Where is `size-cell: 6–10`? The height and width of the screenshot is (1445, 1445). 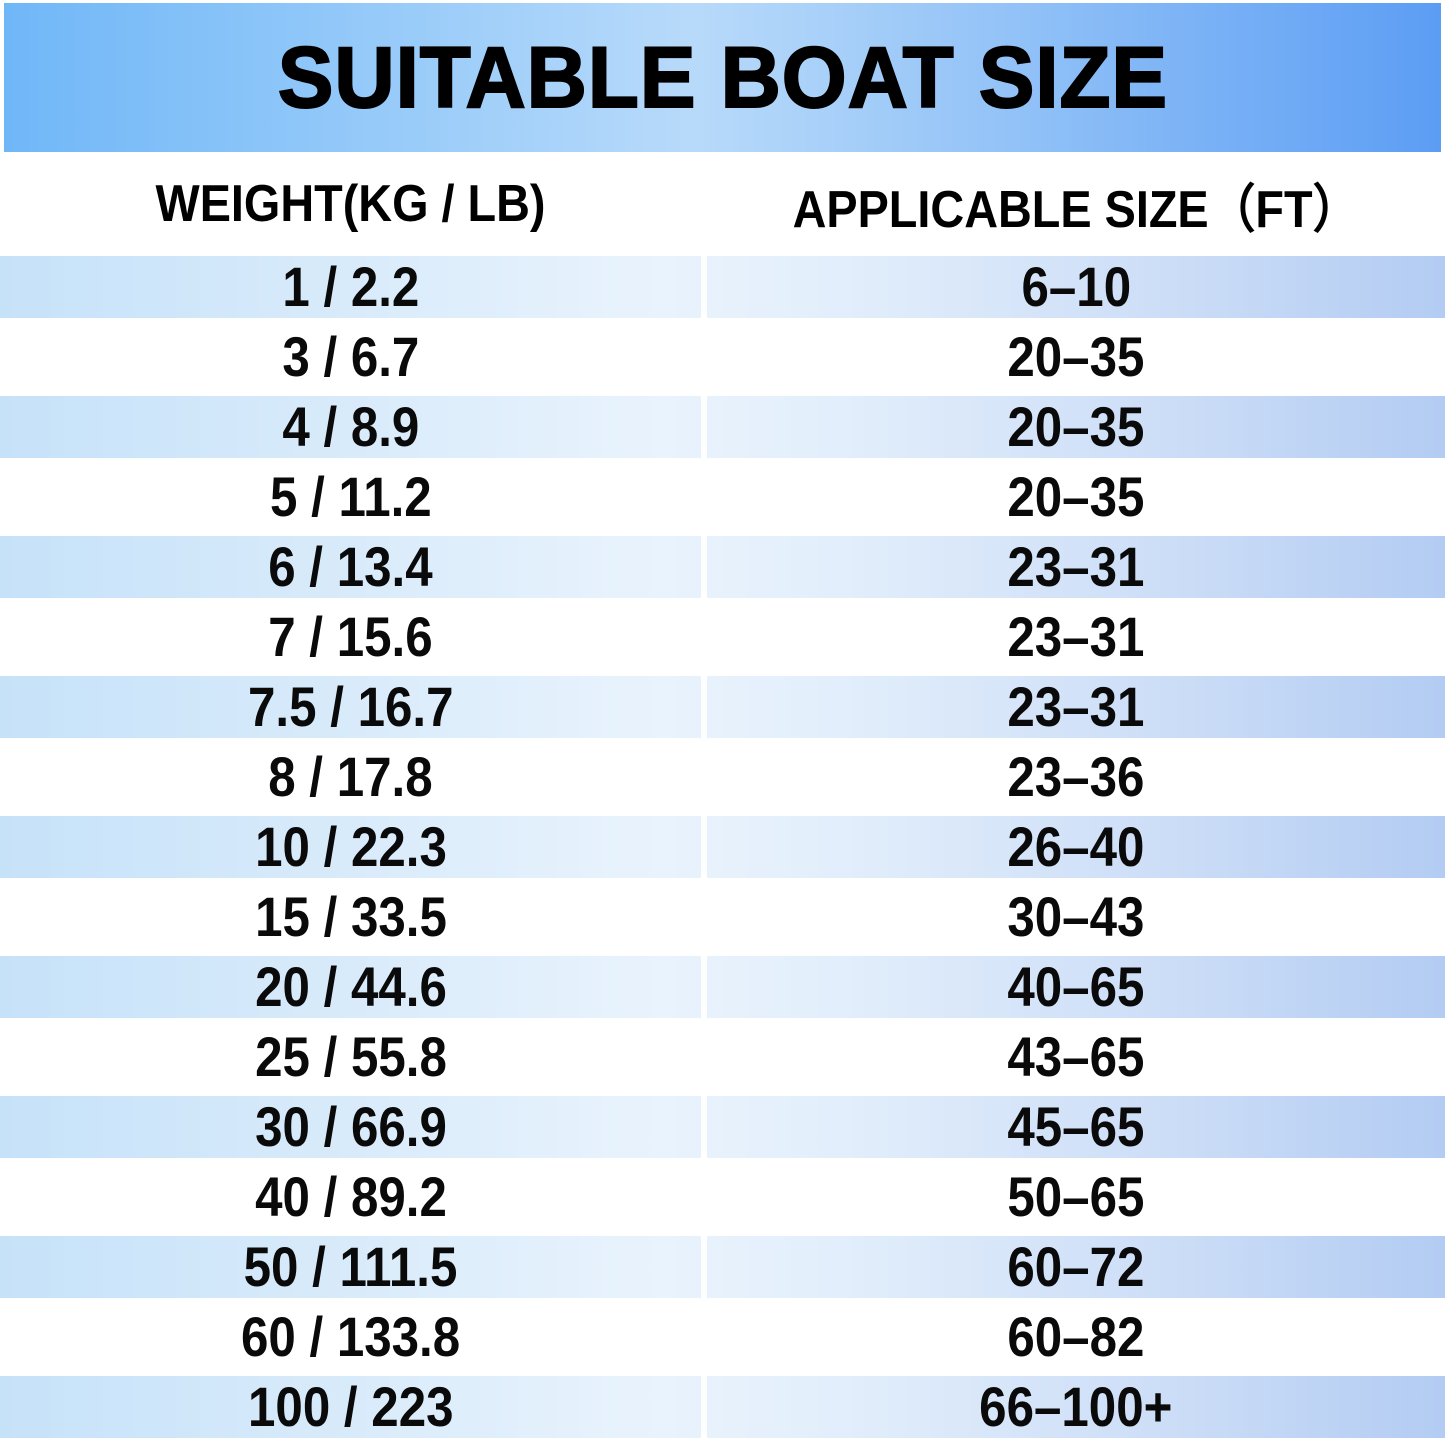
size-cell: 6–10 is located at coordinates (1076, 287).